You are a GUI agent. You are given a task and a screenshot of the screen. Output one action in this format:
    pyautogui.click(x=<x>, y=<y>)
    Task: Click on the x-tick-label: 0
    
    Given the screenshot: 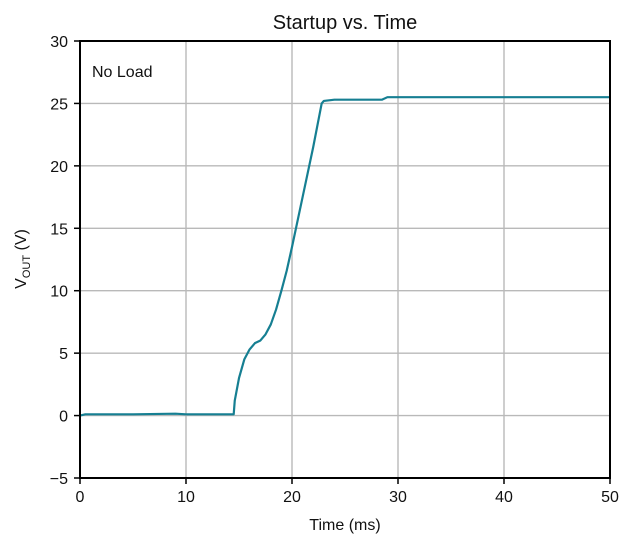 What is the action you would take?
    pyautogui.click(x=80, y=497)
    